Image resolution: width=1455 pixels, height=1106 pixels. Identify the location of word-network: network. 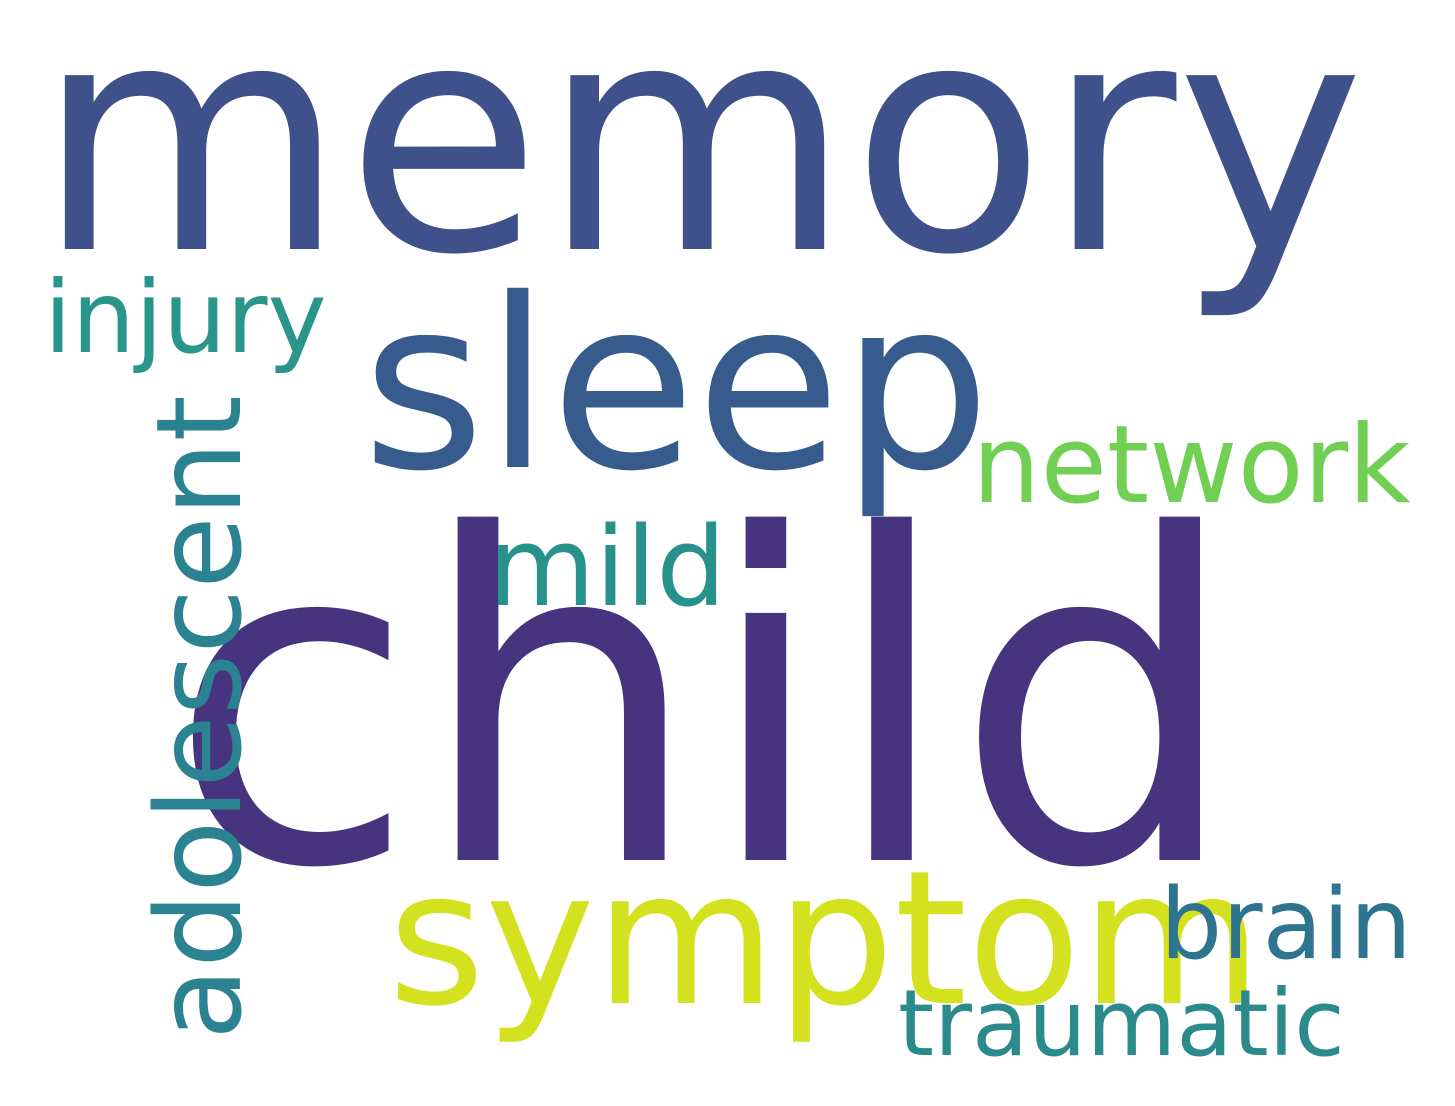
(1191, 465).